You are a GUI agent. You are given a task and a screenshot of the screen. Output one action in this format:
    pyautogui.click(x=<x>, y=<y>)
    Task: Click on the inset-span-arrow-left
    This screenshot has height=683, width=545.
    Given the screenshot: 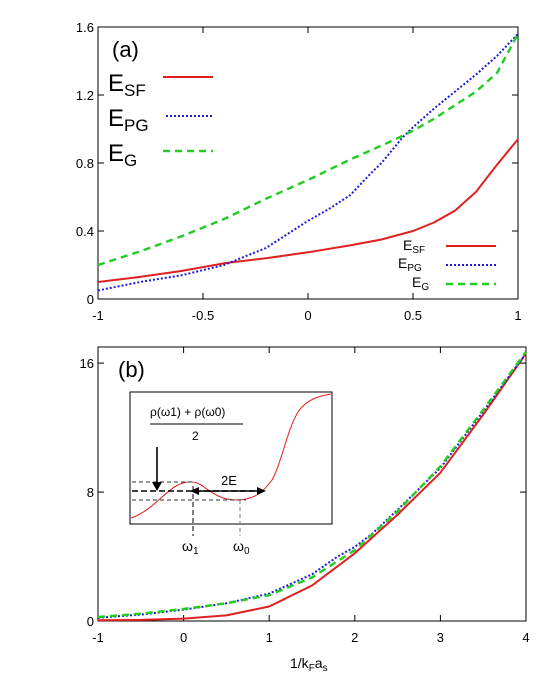 What is the action you would take?
    pyautogui.click(x=194, y=491)
    